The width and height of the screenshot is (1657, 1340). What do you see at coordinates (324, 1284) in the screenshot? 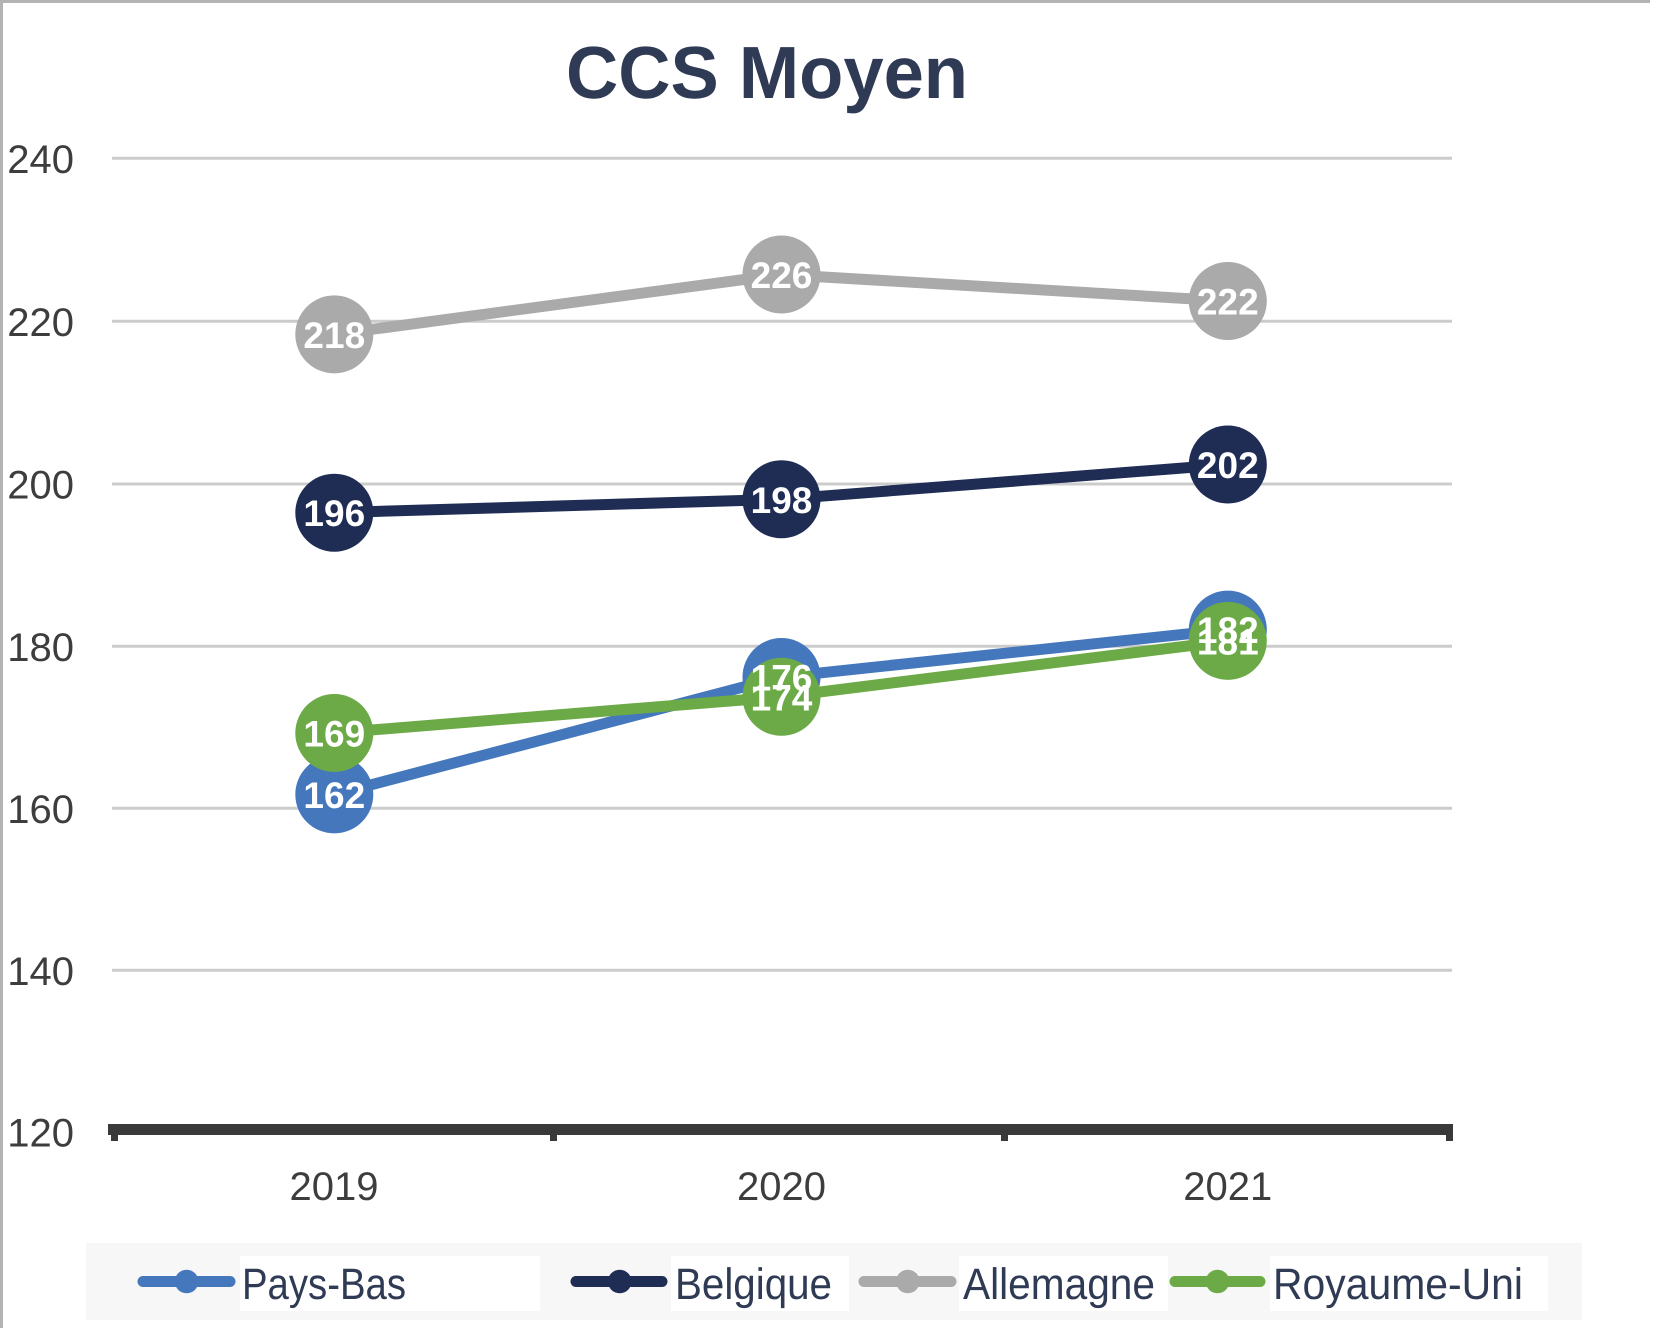
I see `svg-text: Pays-Bas` at bounding box center [324, 1284].